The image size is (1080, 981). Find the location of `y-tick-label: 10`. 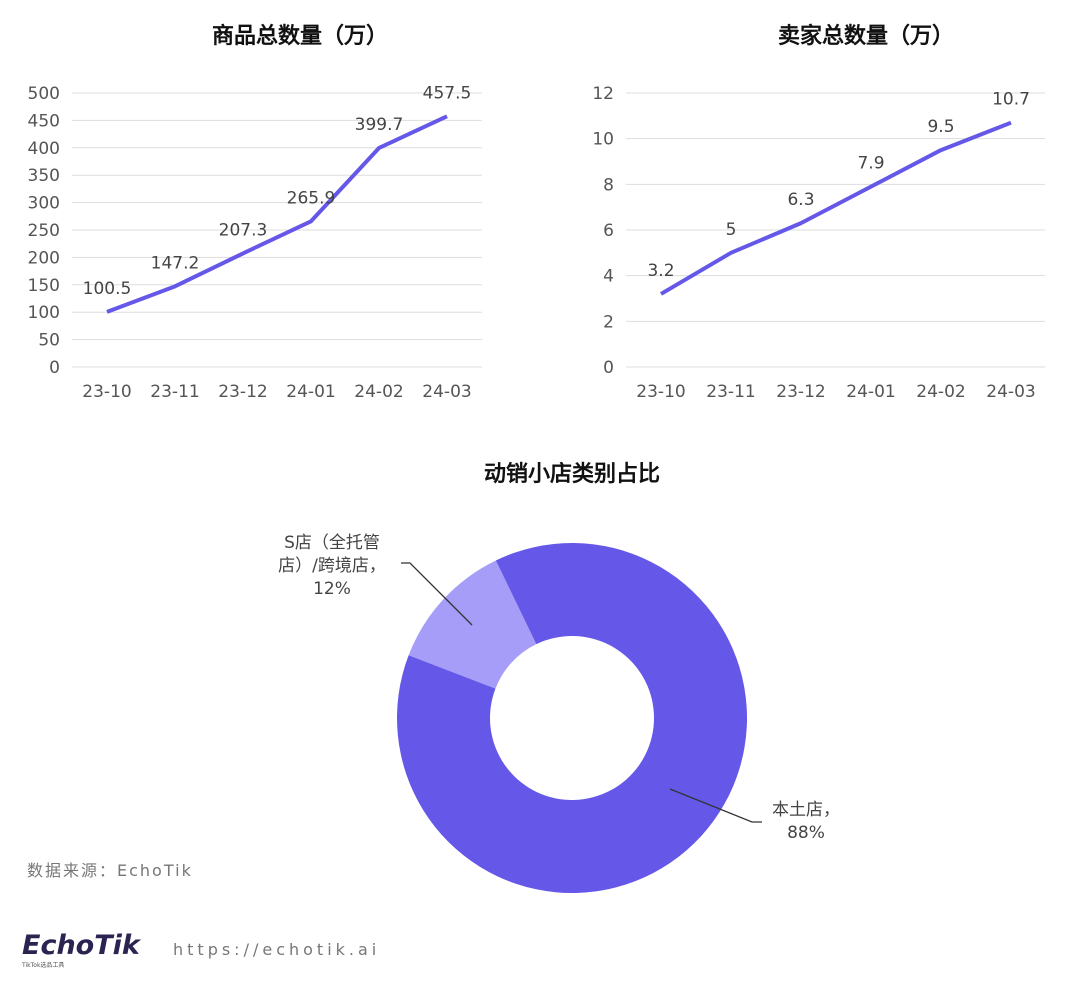

y-tick-label: 10 is located at coordinates (603, 140).